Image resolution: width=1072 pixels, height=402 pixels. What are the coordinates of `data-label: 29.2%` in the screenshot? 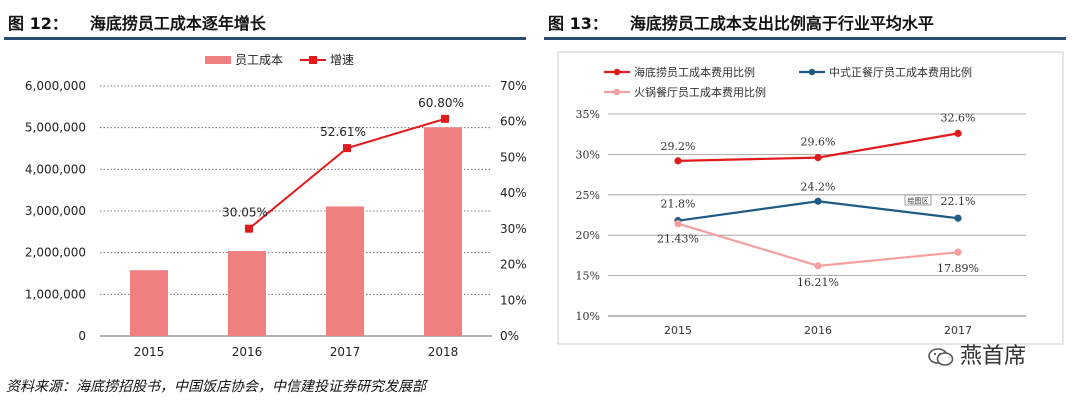 It's located at (678, 146).